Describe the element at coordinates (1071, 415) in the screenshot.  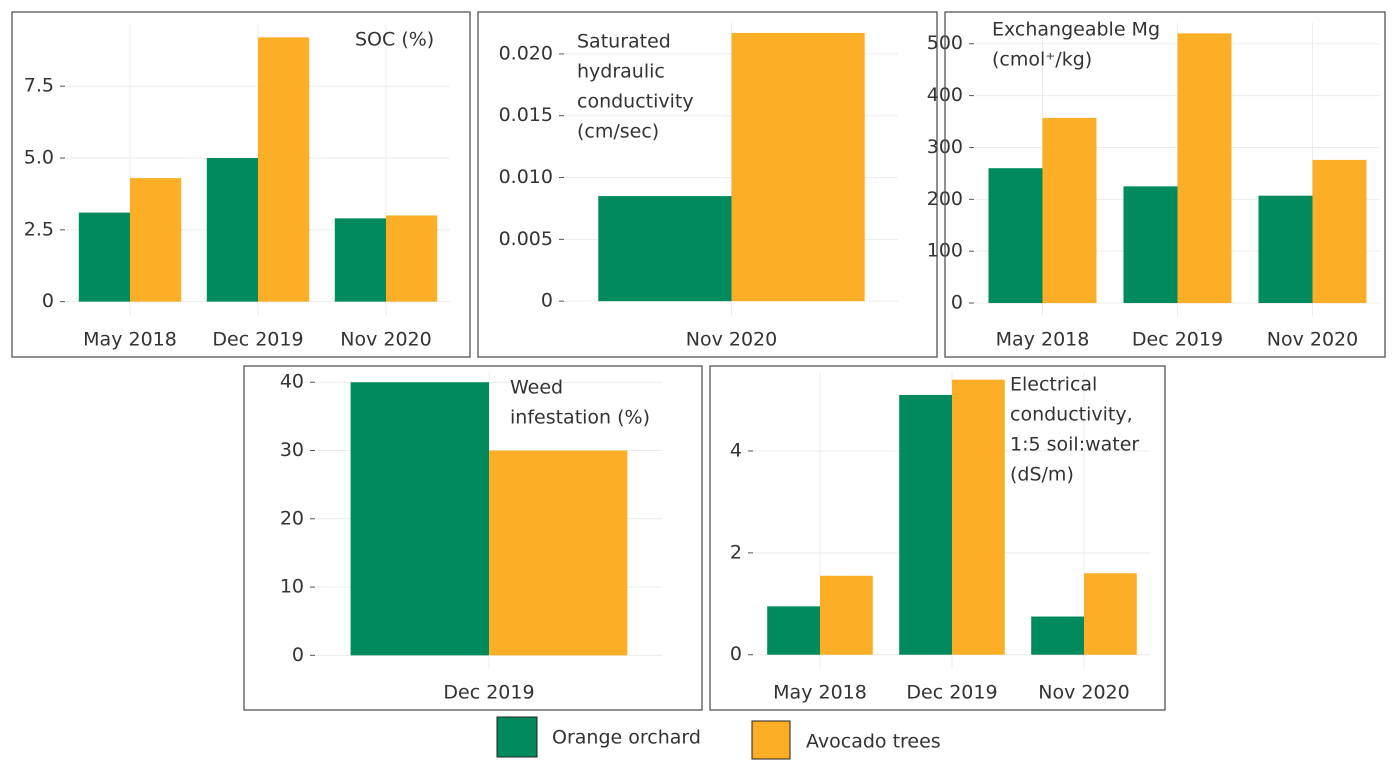
I see `panel-title: conductivity,` at that location.